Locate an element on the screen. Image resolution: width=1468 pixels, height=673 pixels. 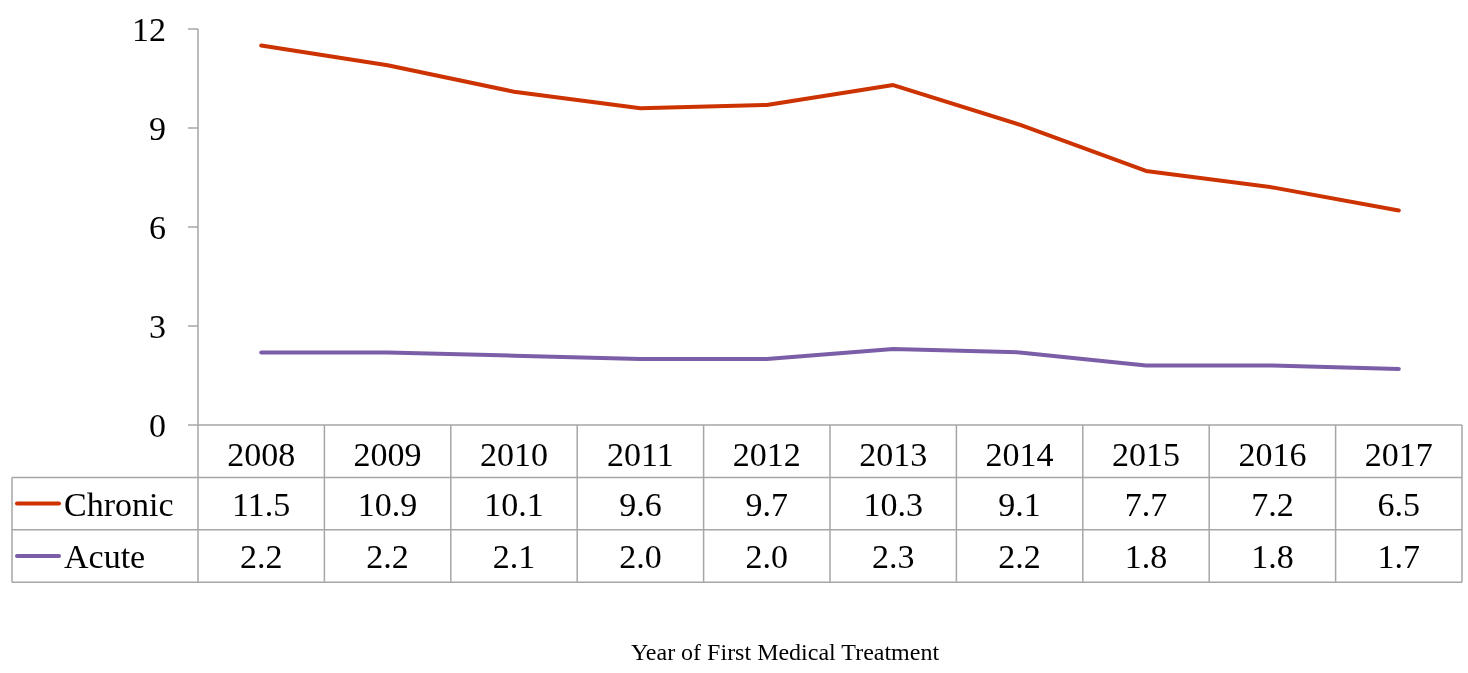
legend-label: Chronic is located at coordinates (119, 504).